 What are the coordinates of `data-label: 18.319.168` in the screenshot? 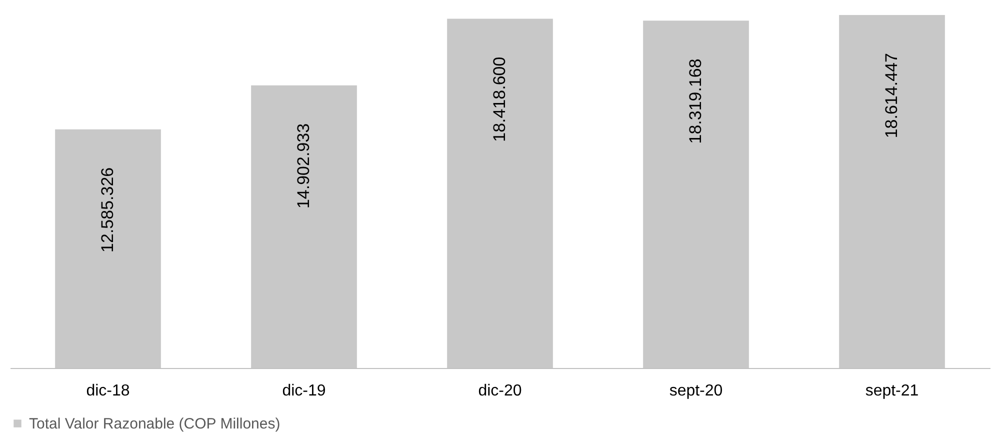 It's located at (695, 101).